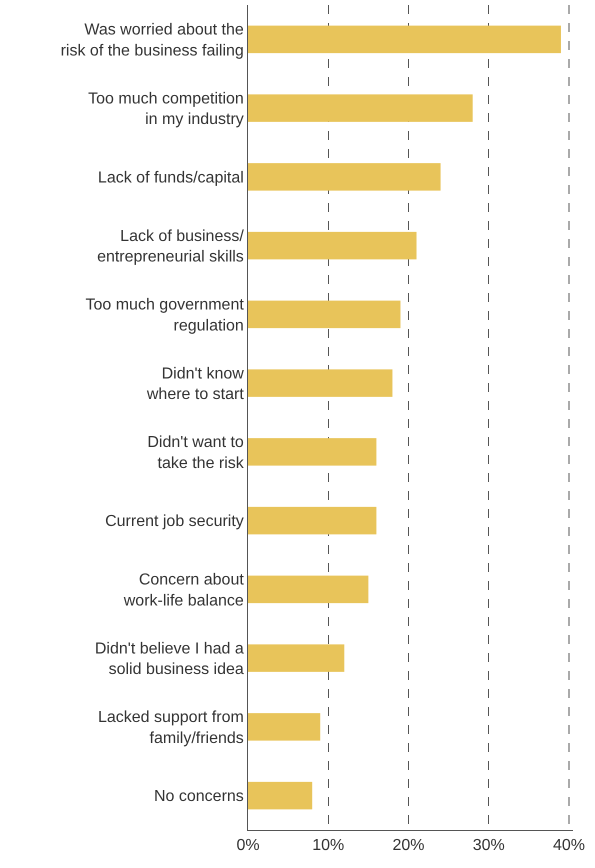 This screenshot has width=595, height=868. What do you see at coordinates (152, 41) in the screenshot?
I see `y-tick-label: Was worried about the risk of the business failing` at bounding box center [152, 41].